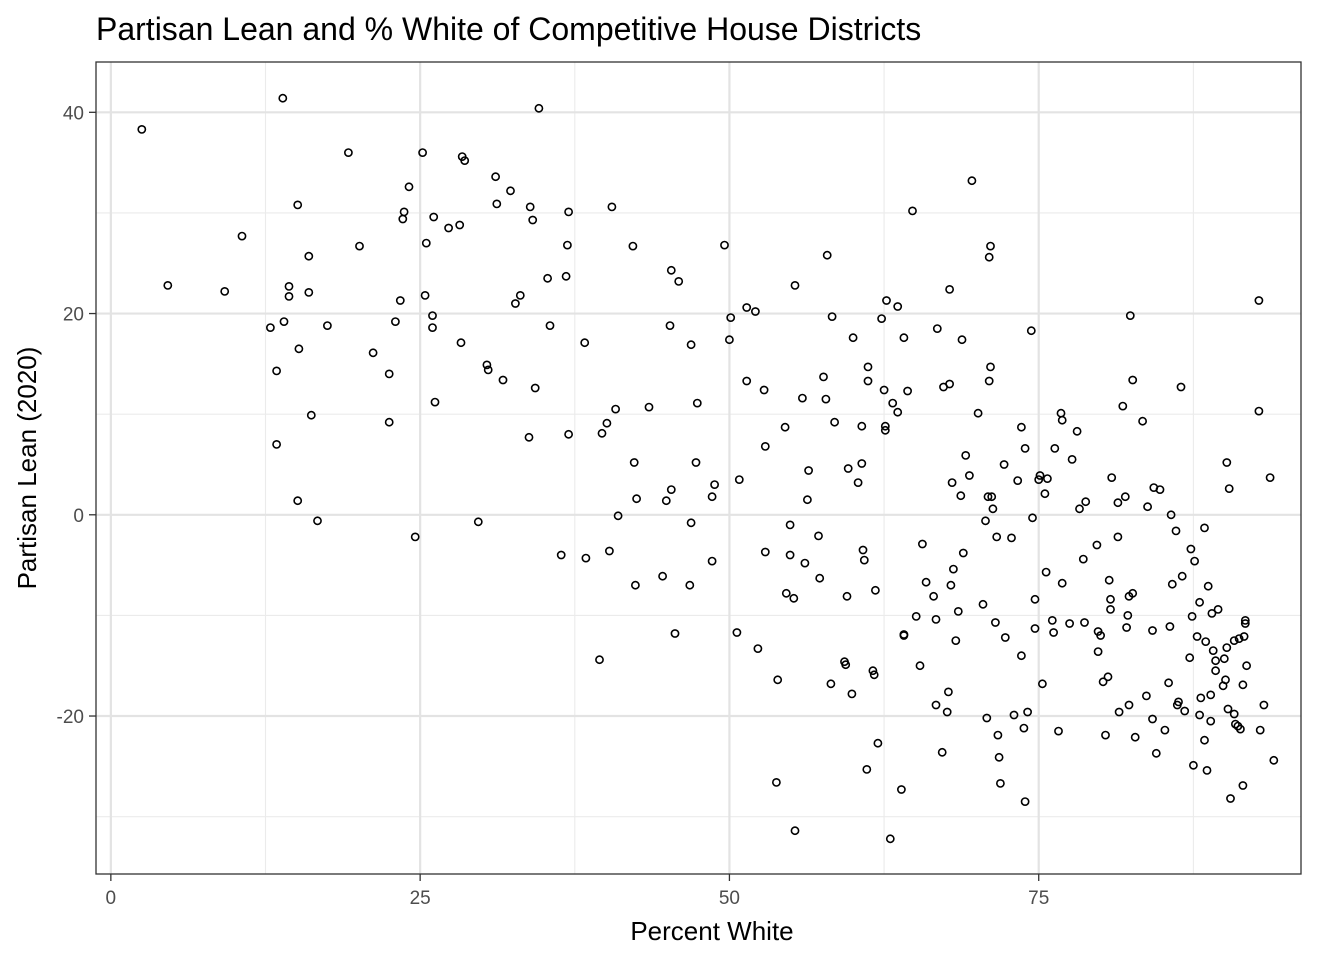 Image resolution: width=1344 pixels, height=960 pixels. Describe the element at coordinates (27, 468) in the screenshot. I see `y-axis-title: Partisan Lean (2020)` at that location.